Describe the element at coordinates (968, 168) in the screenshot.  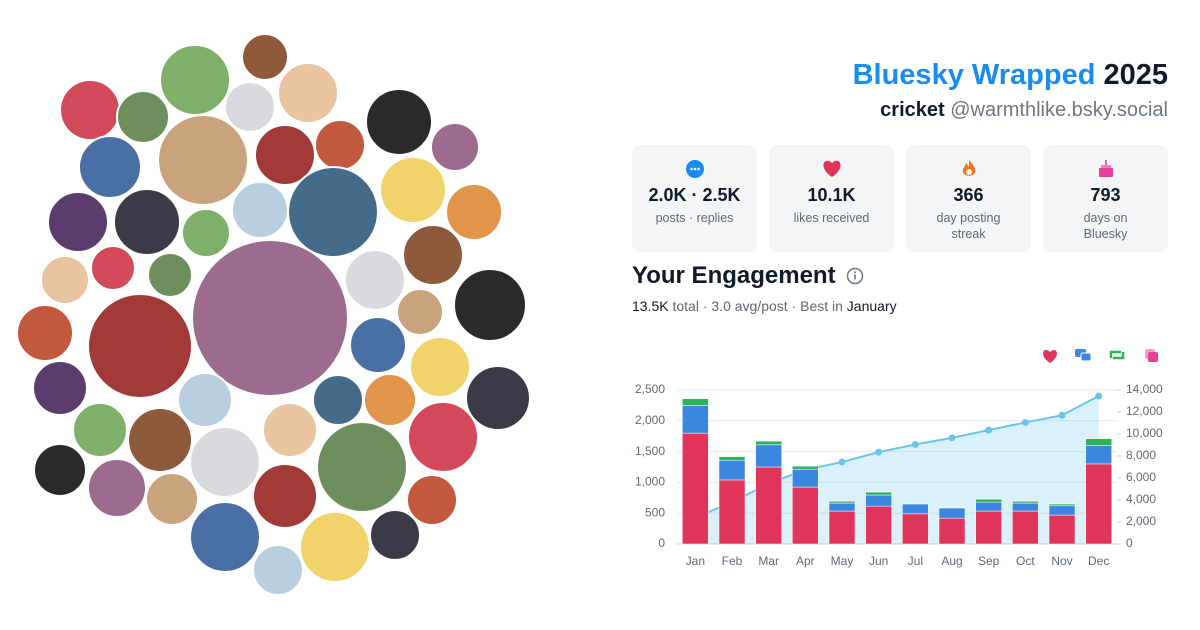
I see `icon` at that location.